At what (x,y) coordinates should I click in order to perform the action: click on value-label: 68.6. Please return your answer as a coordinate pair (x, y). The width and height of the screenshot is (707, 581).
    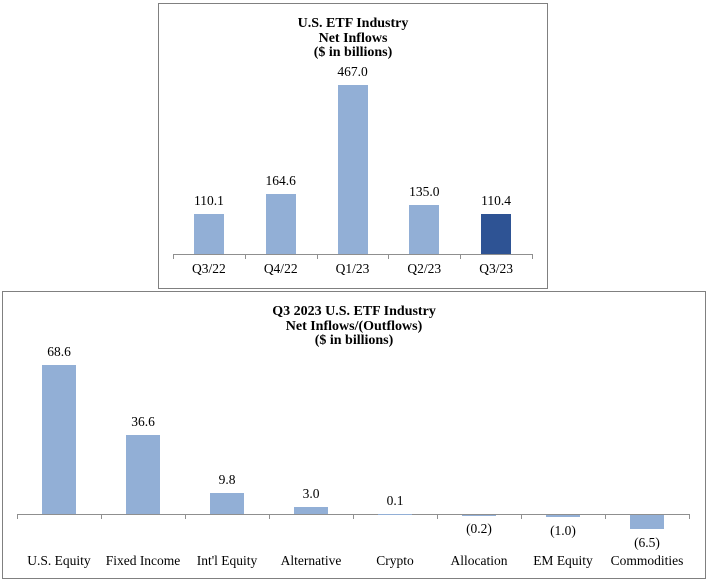
    Looking at the image, I should click on (59, 352).